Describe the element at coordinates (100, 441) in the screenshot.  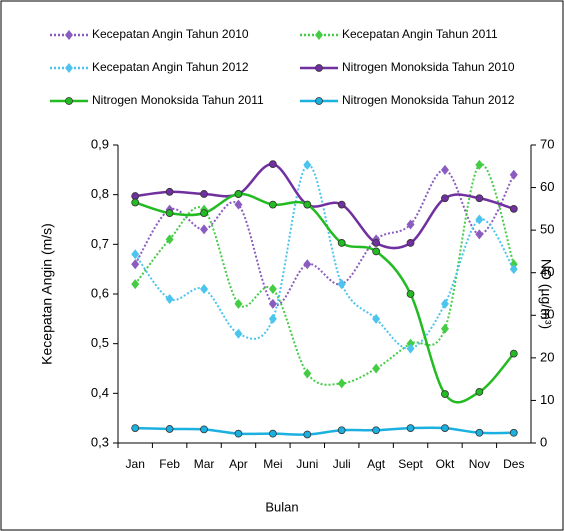
I see `y-tick-label: 0,3` at that location.